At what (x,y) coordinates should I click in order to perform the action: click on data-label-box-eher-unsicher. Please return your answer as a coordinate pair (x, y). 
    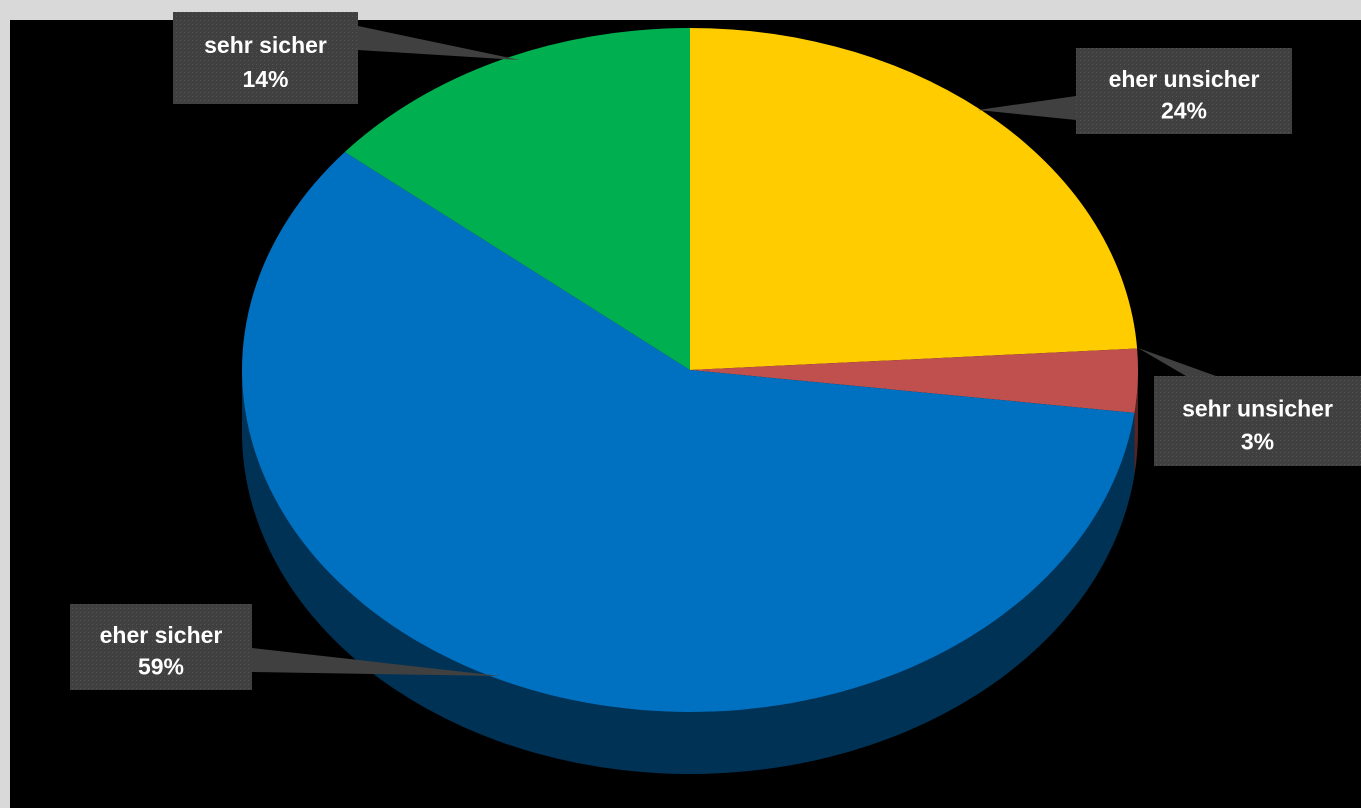
    Looking at the image, I should click on (1184, 91).